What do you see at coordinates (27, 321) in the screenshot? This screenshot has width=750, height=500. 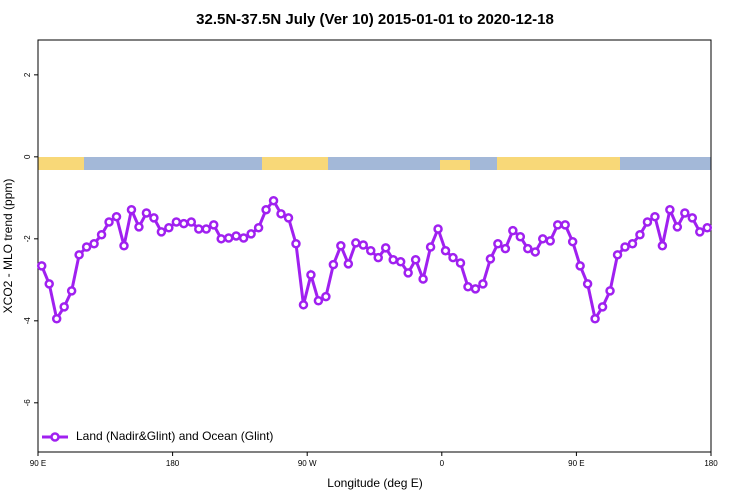 I see `y-tick-label: -4` at bounding box center [27, 321].